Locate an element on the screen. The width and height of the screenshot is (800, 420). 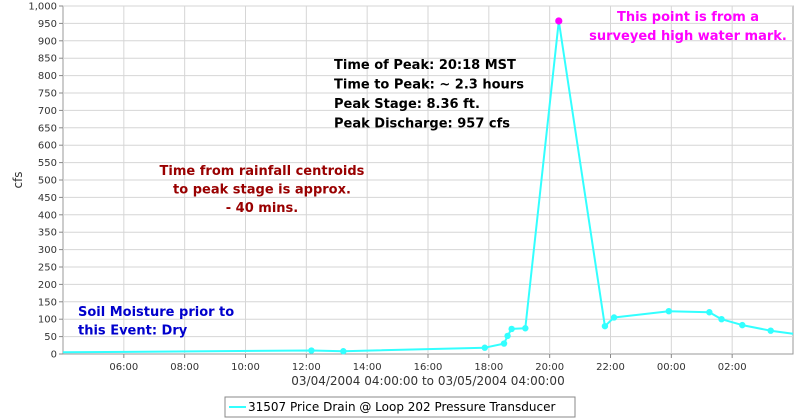
y-tick-label: 400 is located at coordinates (47, 215).